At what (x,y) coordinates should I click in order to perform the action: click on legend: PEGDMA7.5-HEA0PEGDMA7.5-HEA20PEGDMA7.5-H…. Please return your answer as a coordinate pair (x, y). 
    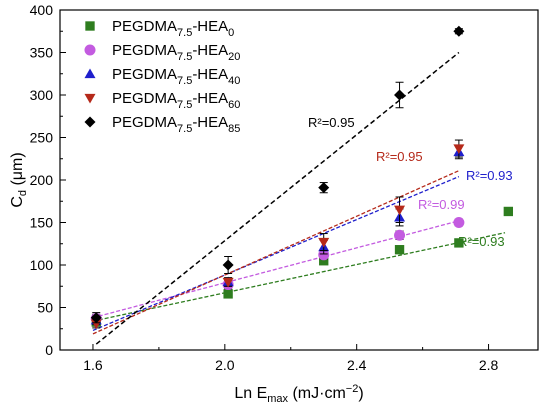
    Looking at the image, I should click on (162, 76).